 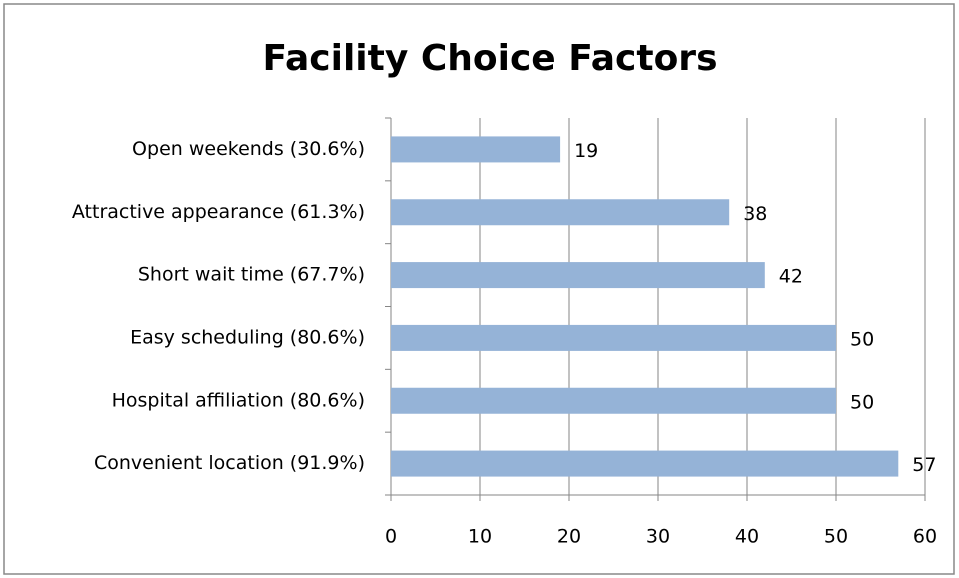 I want to click on x-tick-label: 20, so click(x=569, y=537).